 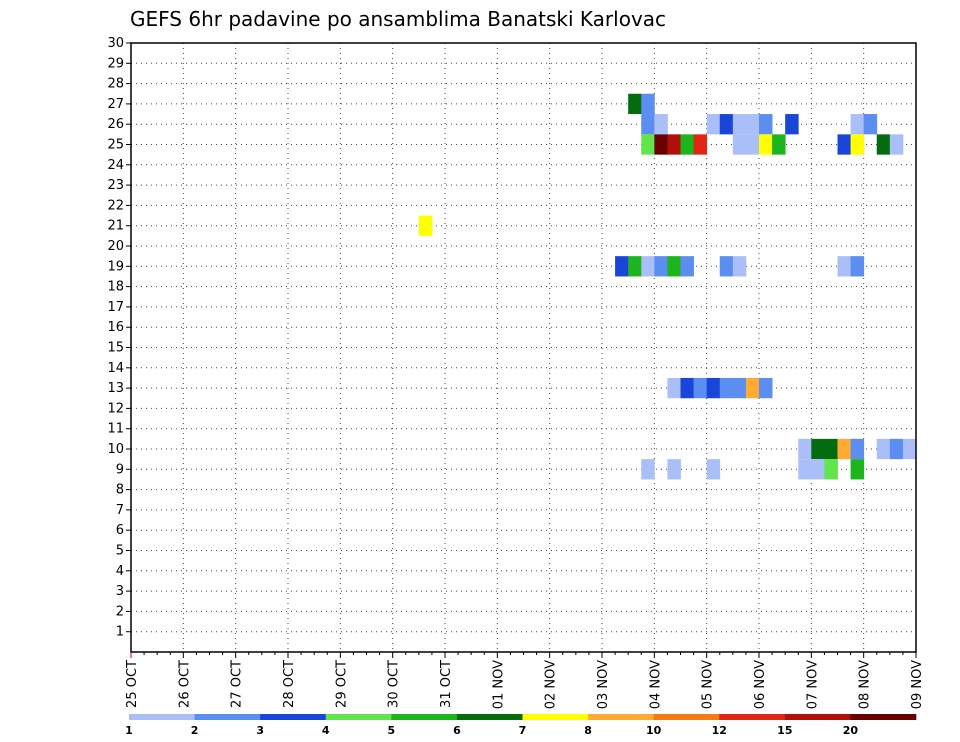 I want to click on y-tick-label: 7, so click(x=120, y=510).